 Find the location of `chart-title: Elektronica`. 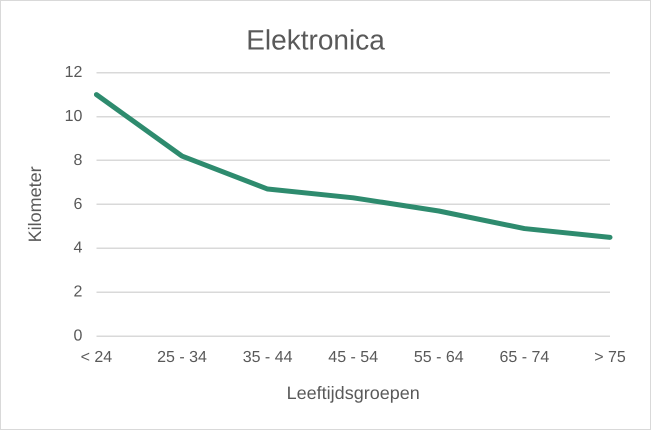

chart-title: Elektronica is located at coordinates (316, 40).